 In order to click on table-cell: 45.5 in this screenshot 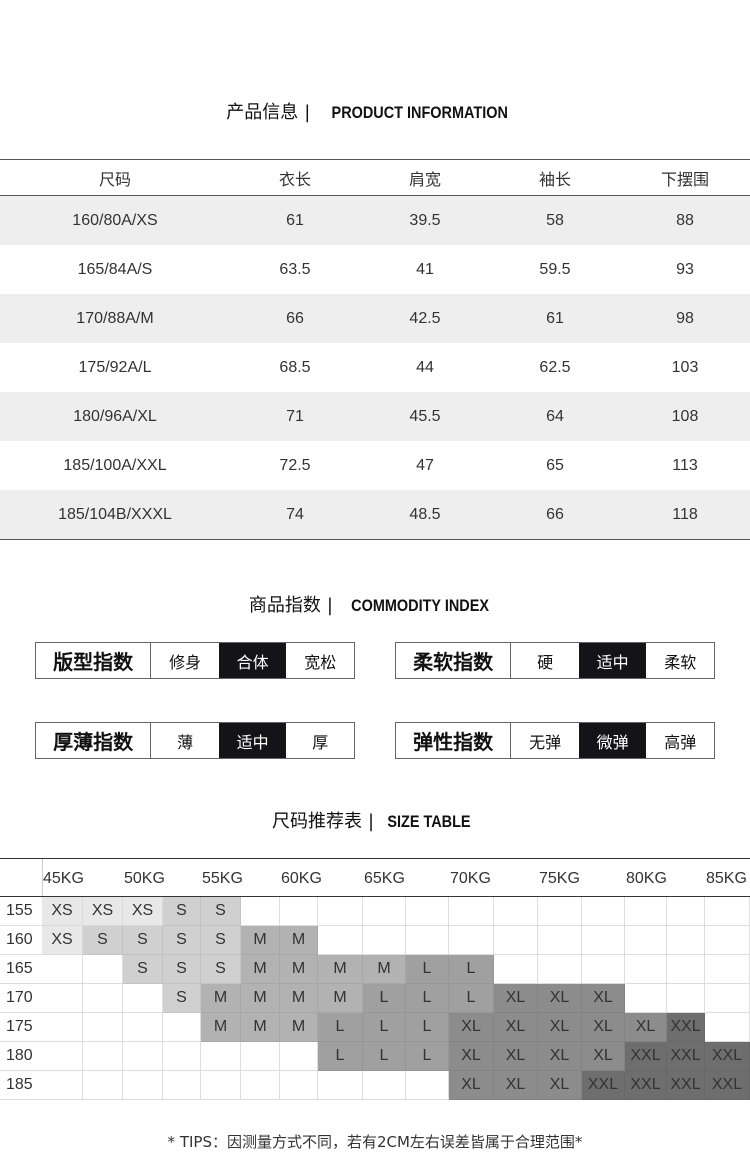, I will do `click(425, 416)`.